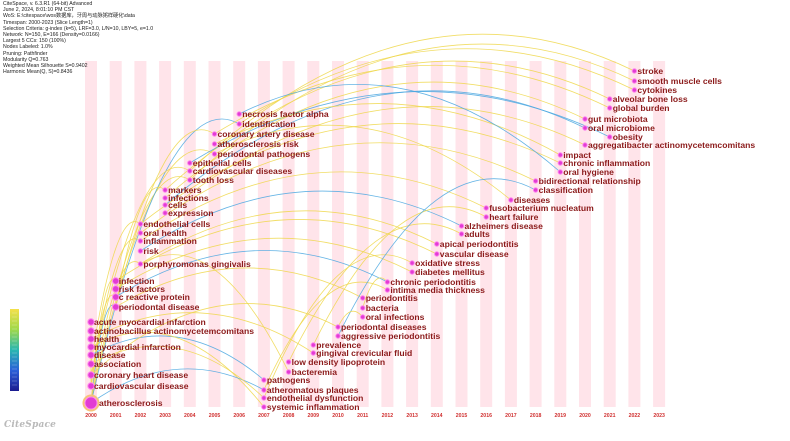  Describe the element at coordinates (185, 190) in the screenshot. I see `keyword-label: markers` at that location.